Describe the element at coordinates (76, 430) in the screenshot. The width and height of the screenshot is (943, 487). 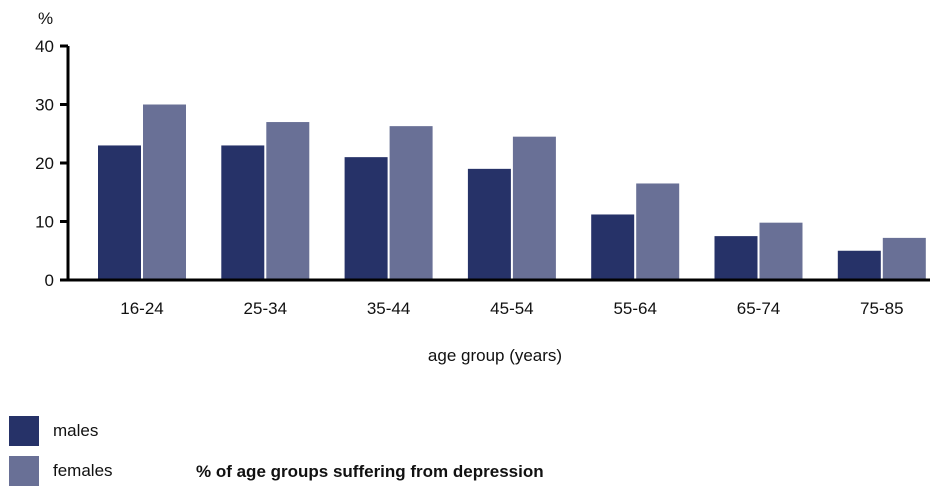
I see `legend-label-males: males` at that location.